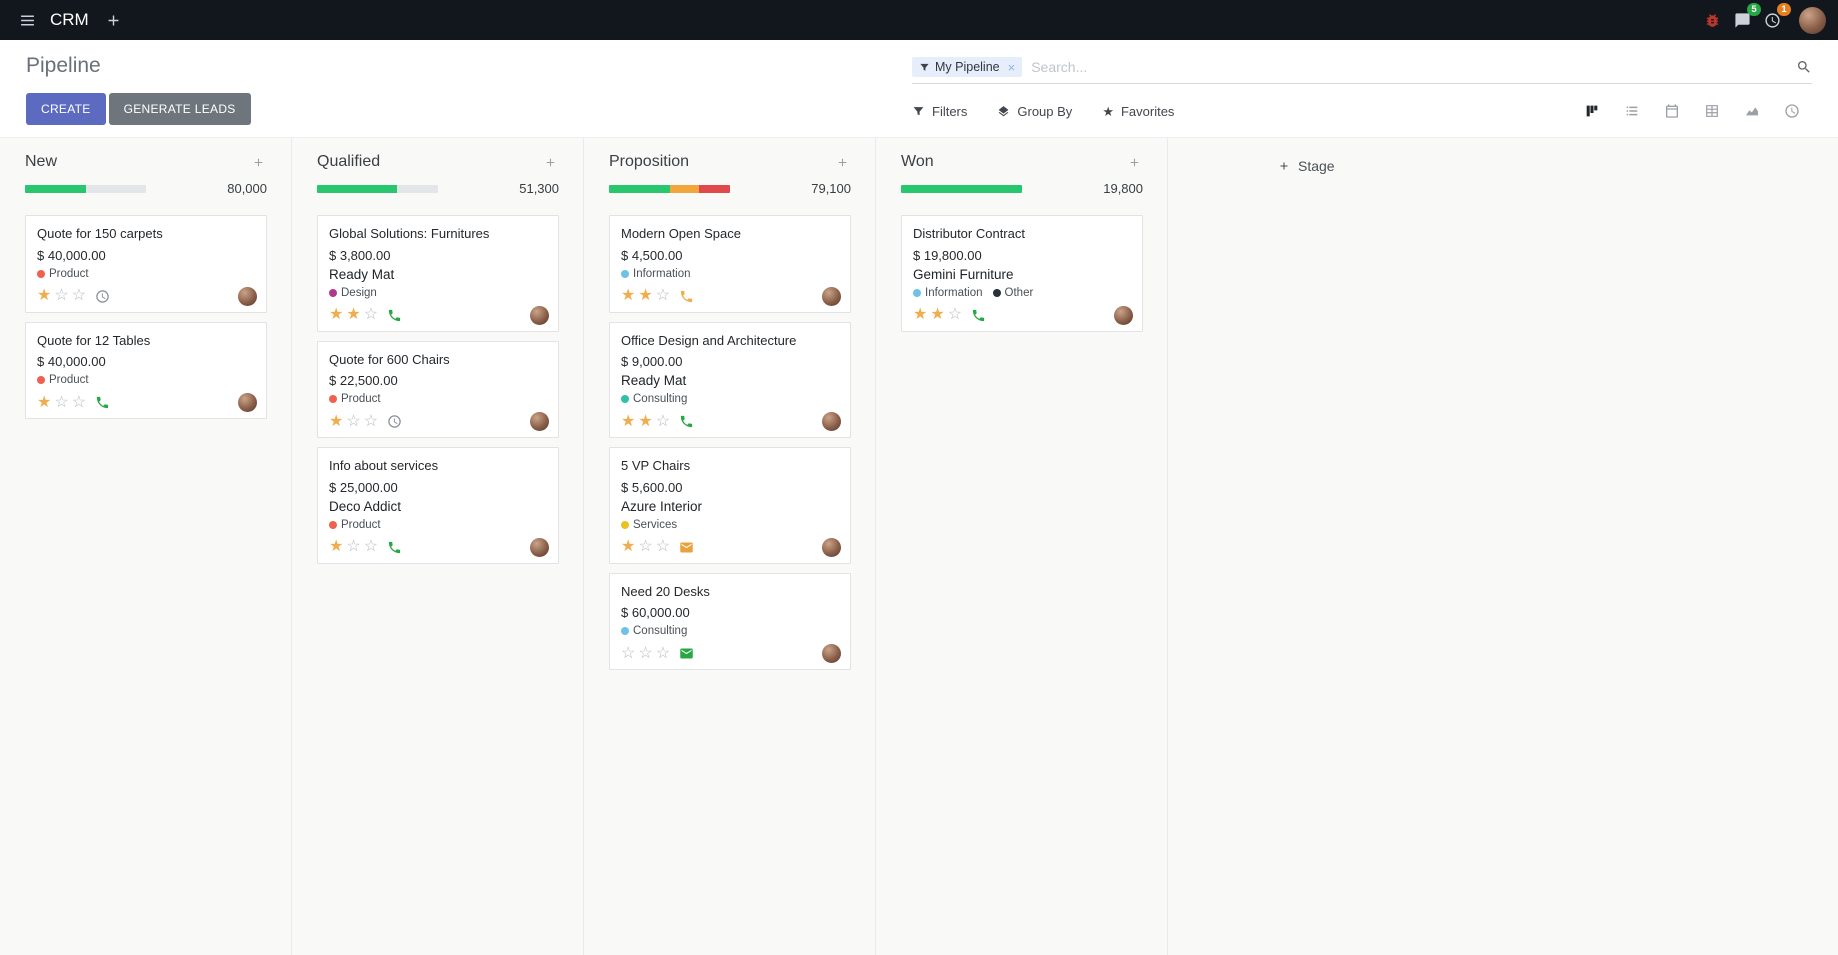 The width and height of the screenshot is (1838, 955). I want to click on card-footer: ★ ☆ ☆, so click(731, 547).